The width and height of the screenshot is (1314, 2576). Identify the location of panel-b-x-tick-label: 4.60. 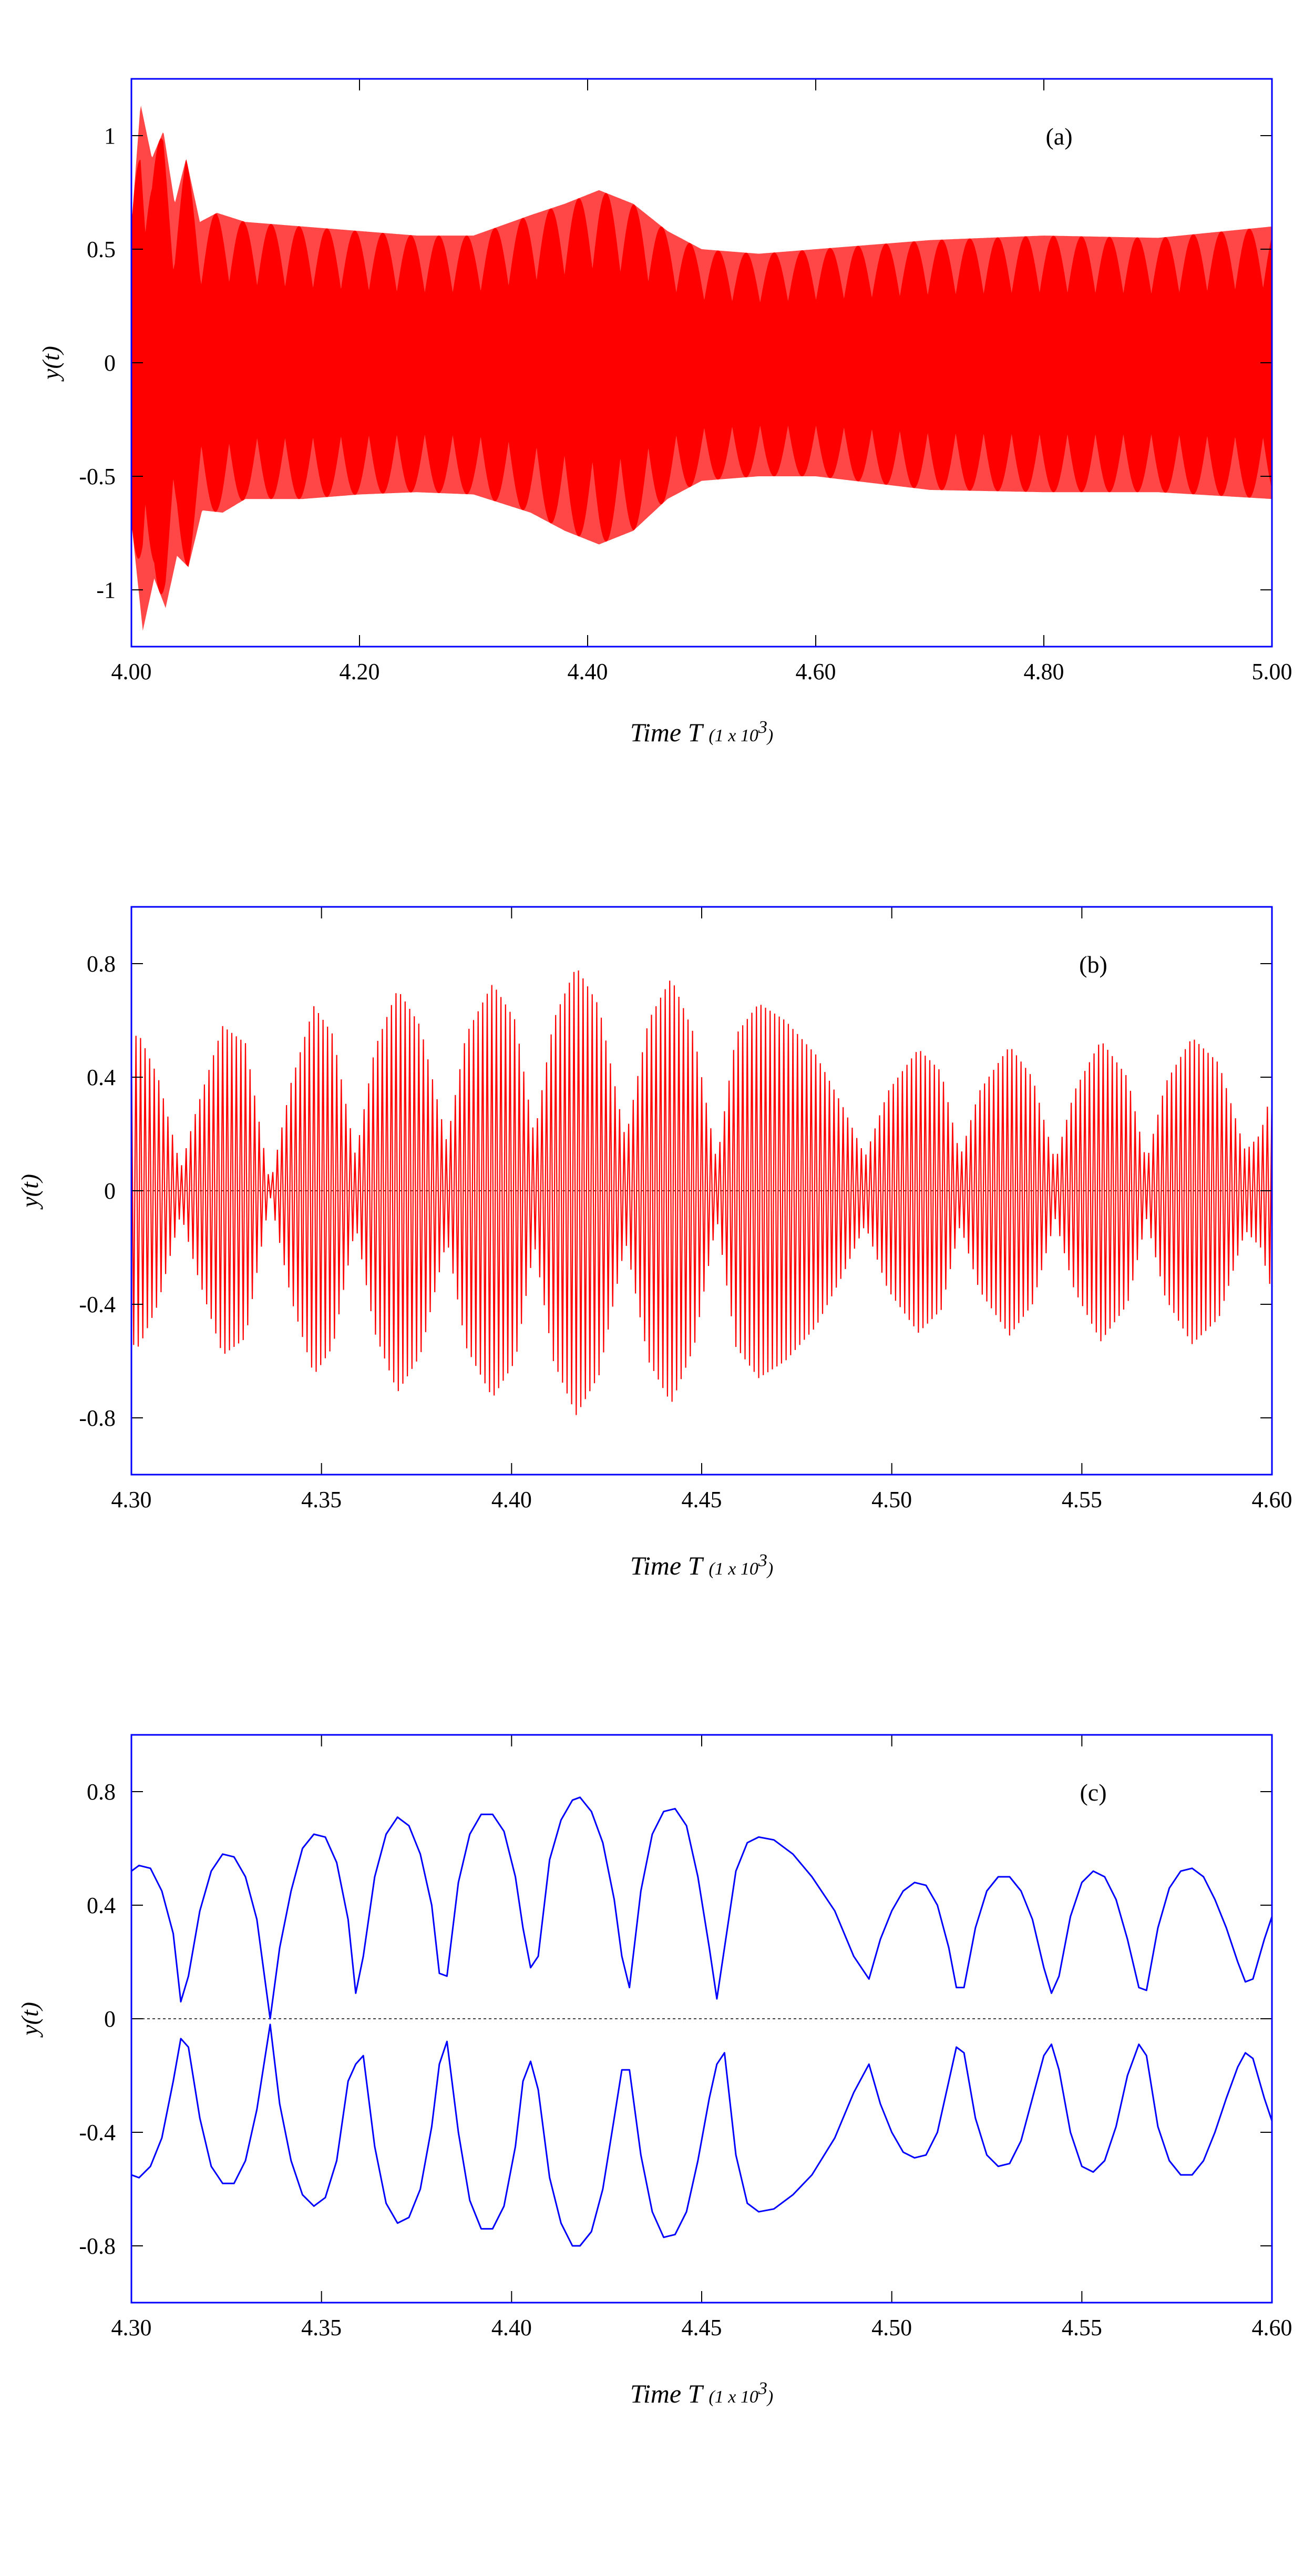
(1272, 1499).